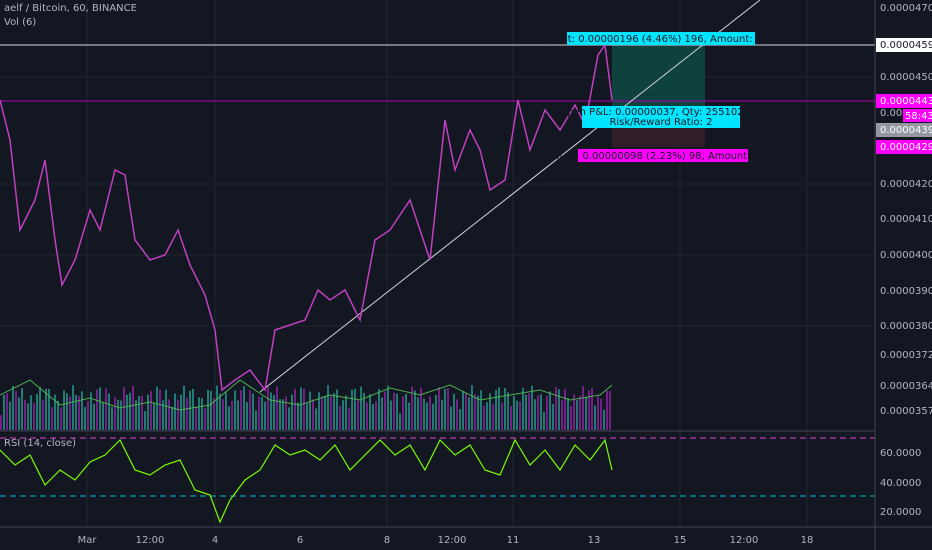 This screenshot has height=550, width=932. I want to click on time-label: 4, so click(215, 540).